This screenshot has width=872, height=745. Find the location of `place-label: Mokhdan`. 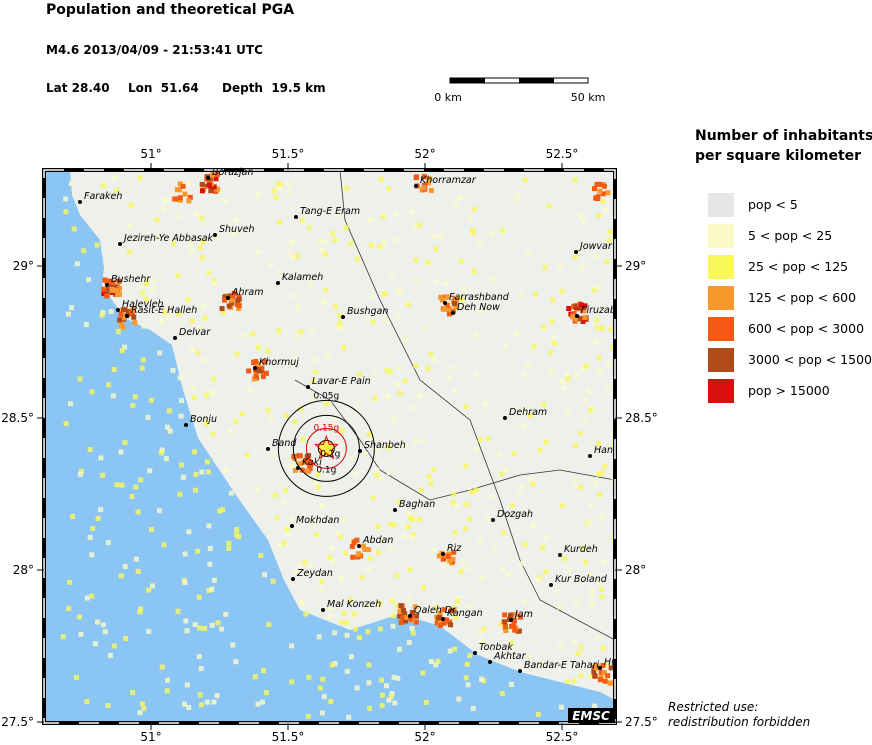

place-label: Mokhdan is located at coordinates (317, 520).